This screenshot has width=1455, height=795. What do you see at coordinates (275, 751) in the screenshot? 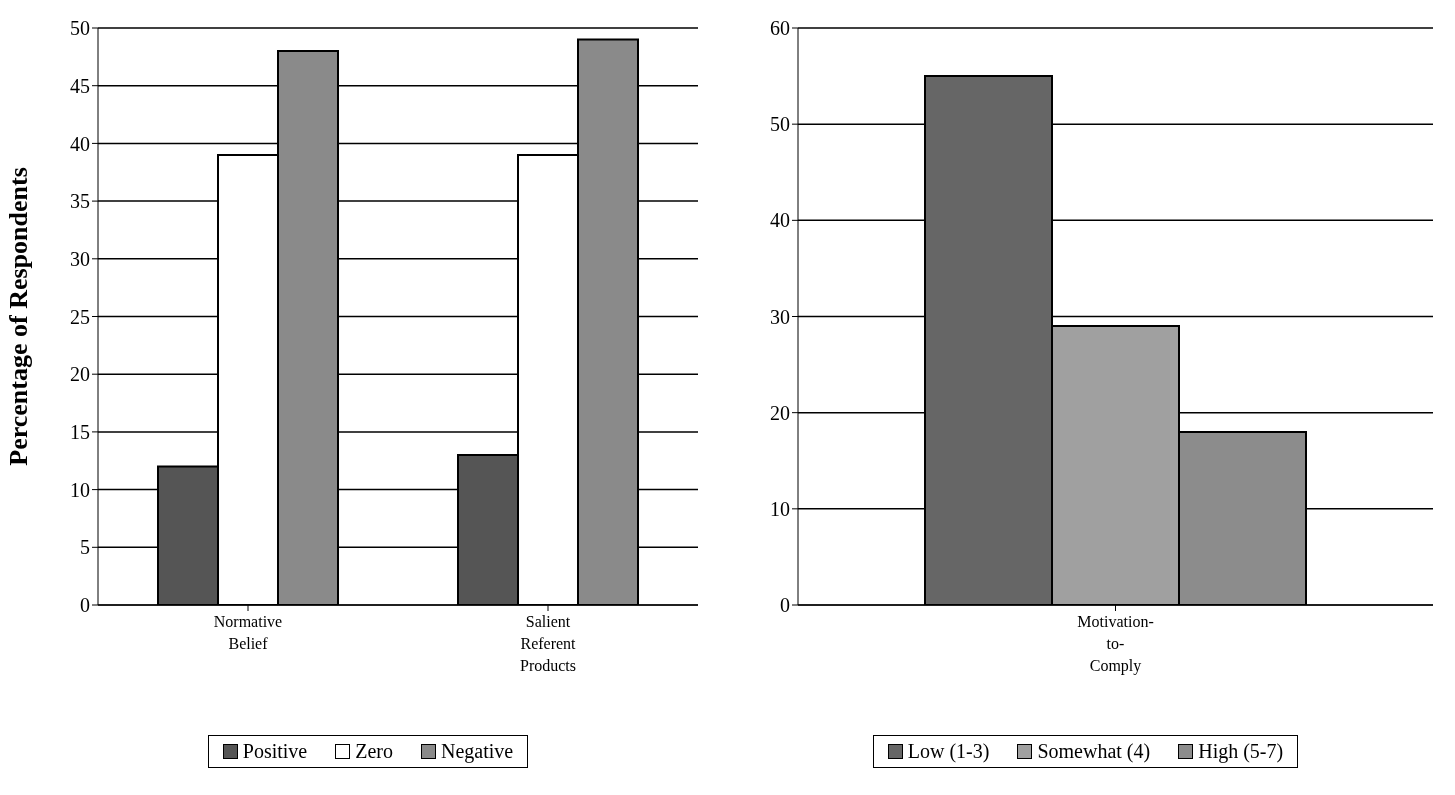
I see `legend-label: Positive` at bounding box center [275, 751].